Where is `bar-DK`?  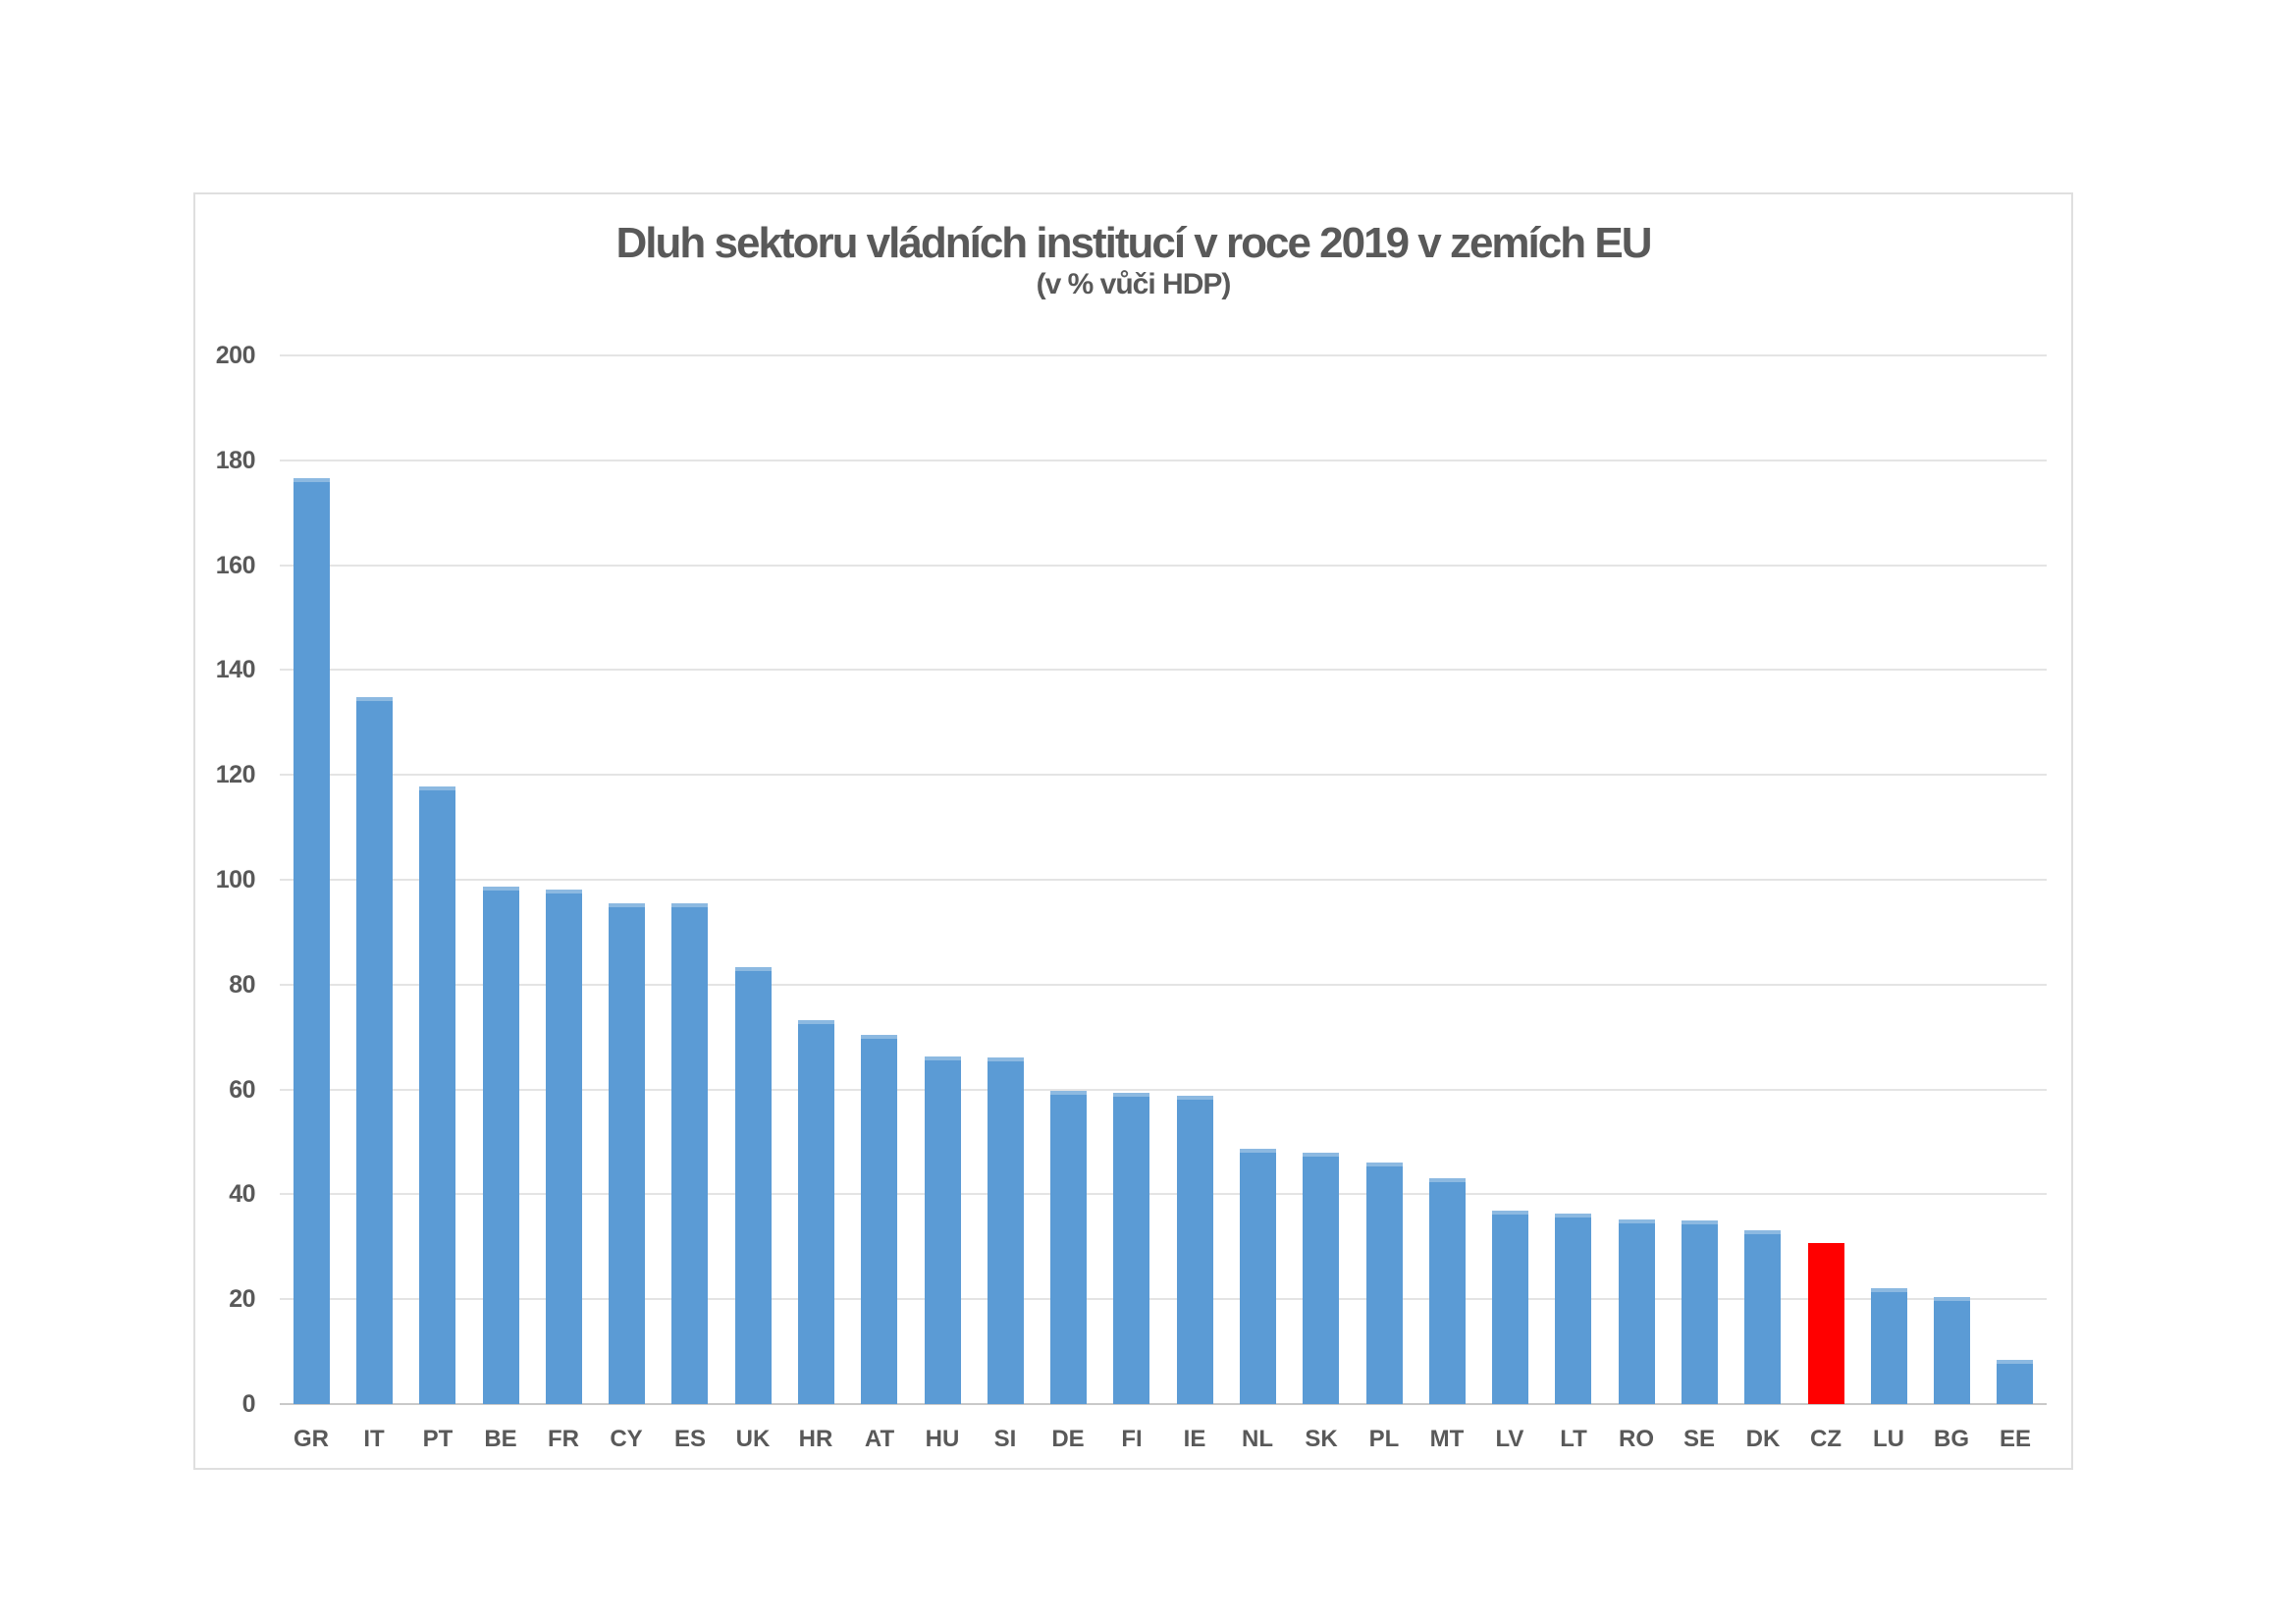
bar-DK is located at coordinates (1762, 1317).